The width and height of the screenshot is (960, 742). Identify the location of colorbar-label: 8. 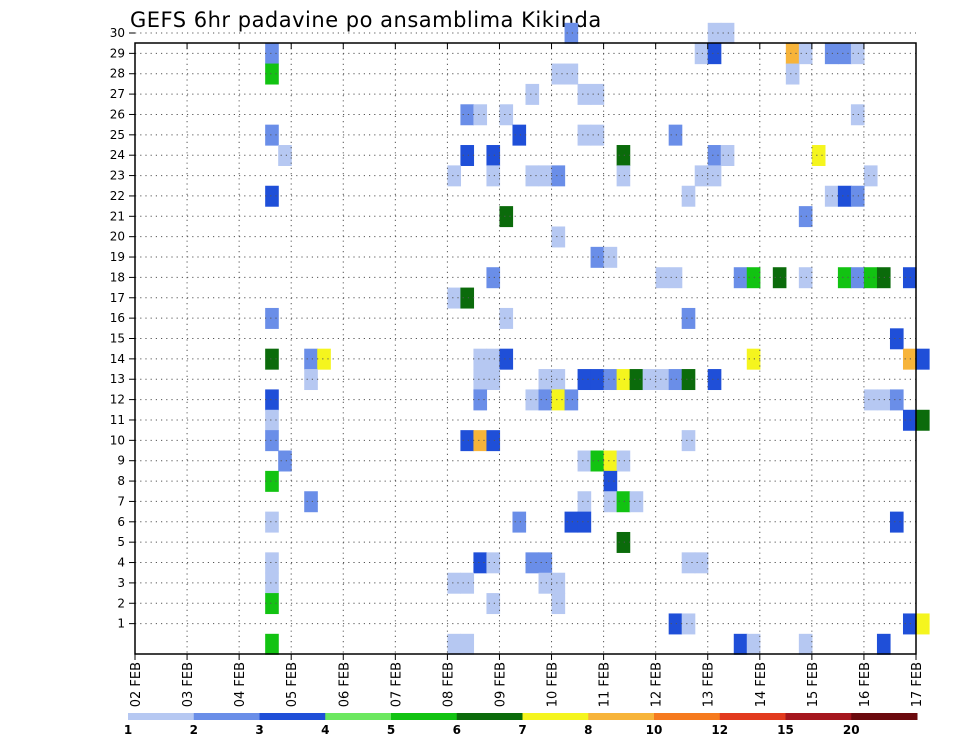
(588, 730).